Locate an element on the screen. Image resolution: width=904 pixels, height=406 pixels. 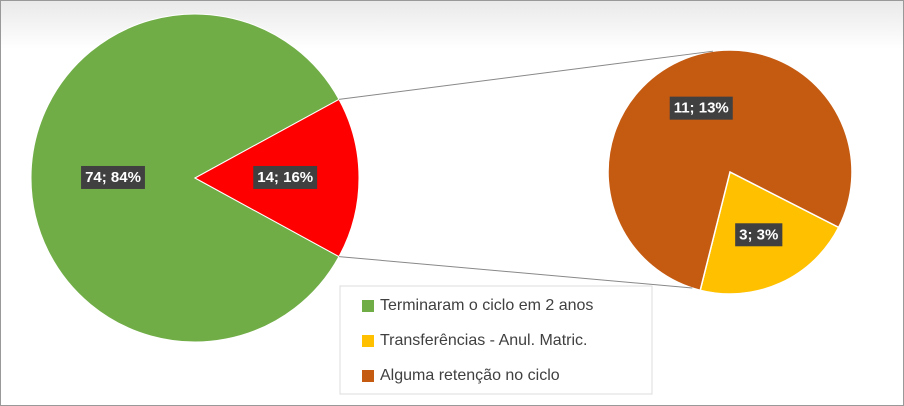
legend is located at coordinates (496, 340).